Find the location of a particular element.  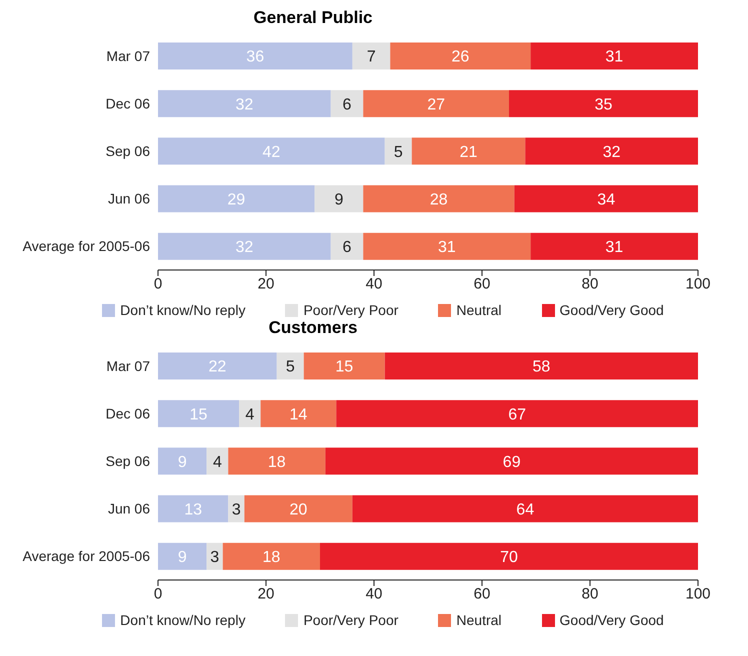

data-label: 34 is located at coordinates (606, 199).